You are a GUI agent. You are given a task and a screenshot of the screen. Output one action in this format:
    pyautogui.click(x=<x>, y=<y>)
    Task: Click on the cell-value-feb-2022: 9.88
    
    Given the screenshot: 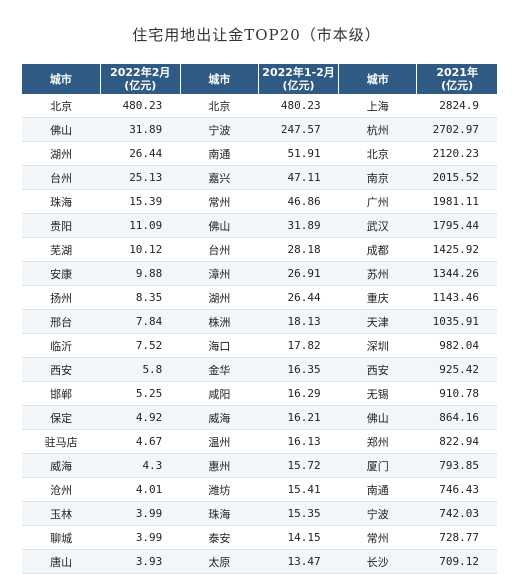 What is the action you would take?
    pyautogui.click(x=140, y=273)
    